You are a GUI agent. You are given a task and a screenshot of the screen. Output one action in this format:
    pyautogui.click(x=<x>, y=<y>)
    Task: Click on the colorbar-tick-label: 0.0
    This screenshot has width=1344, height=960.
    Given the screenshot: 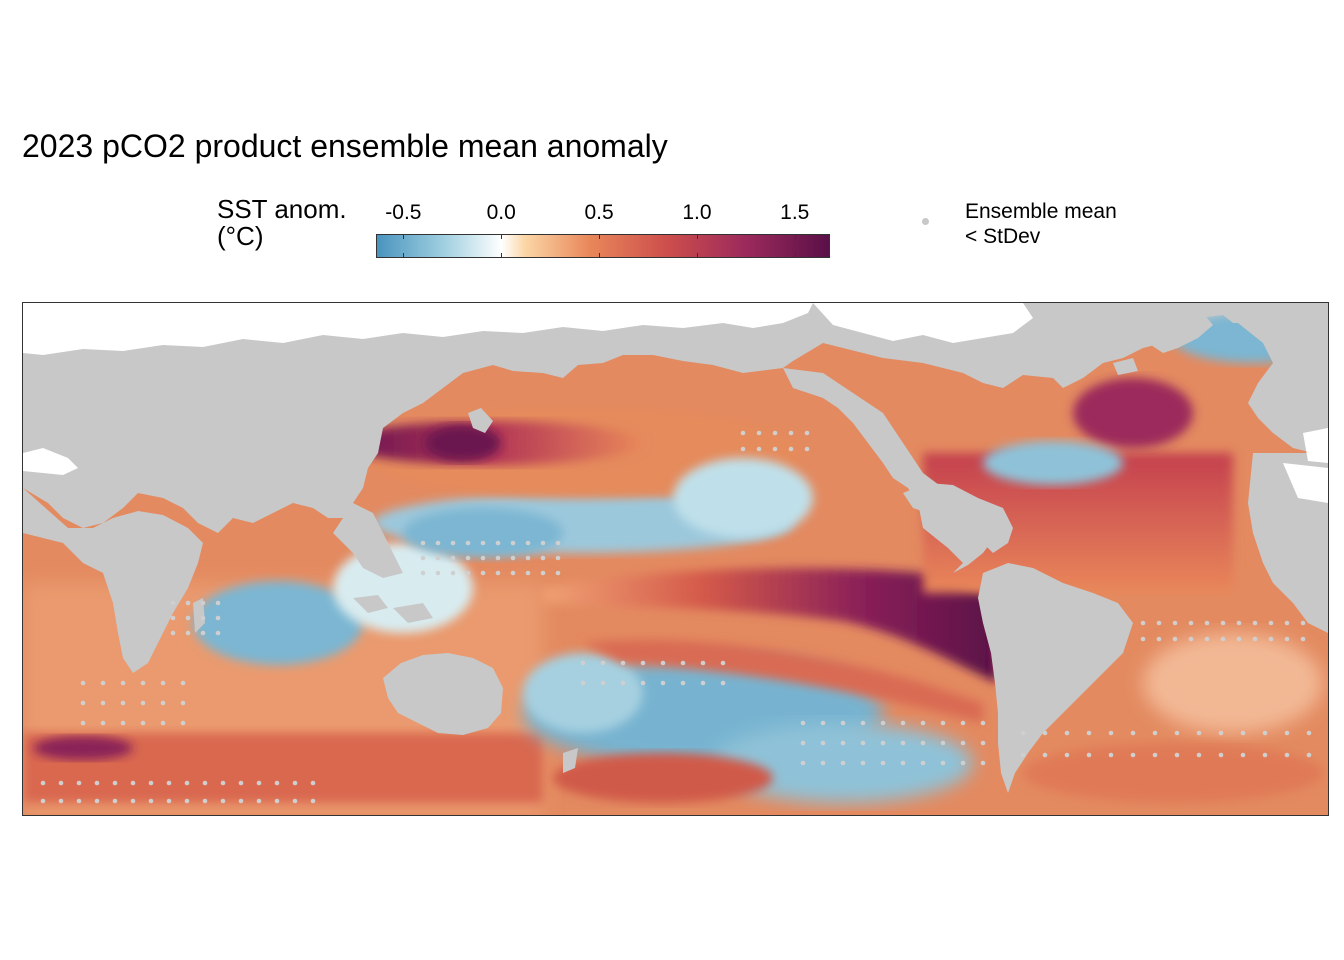 What is the action you would take?
    pyautogui.click(x=501, y=212)
    